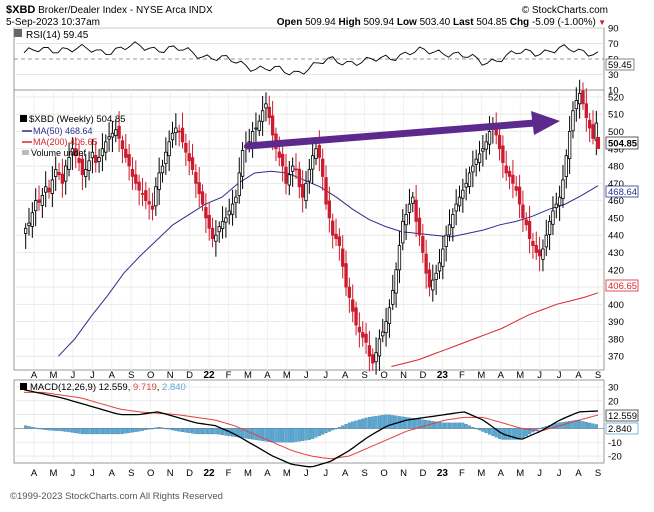  Describe the element at coordinates (408, 22) in the screenshot. I see `quote-label: Low` at that location.